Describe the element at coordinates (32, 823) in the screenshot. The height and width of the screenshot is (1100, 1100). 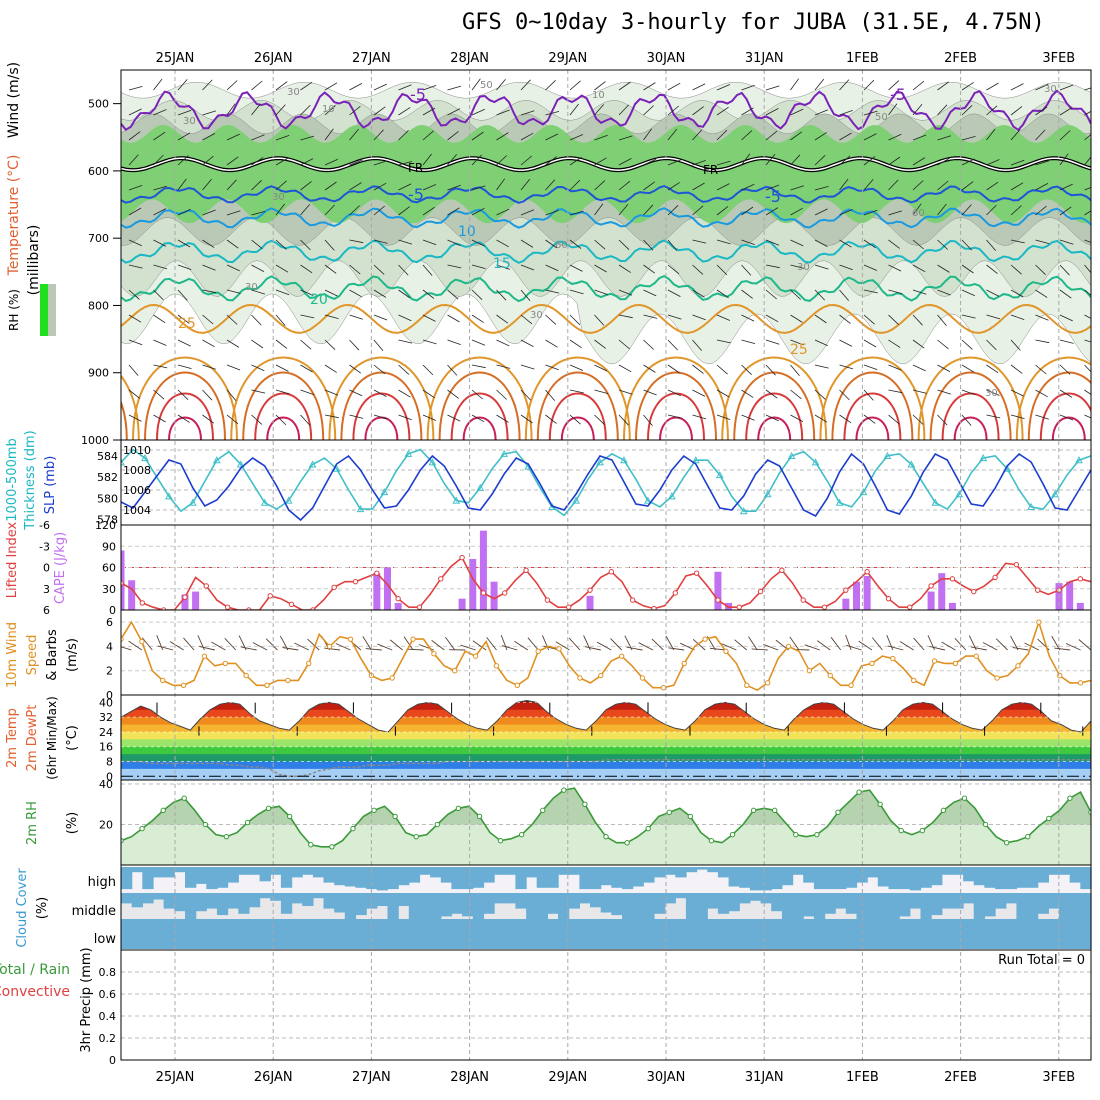
I see `ylabel-rh2m: 2m RH` at that location.